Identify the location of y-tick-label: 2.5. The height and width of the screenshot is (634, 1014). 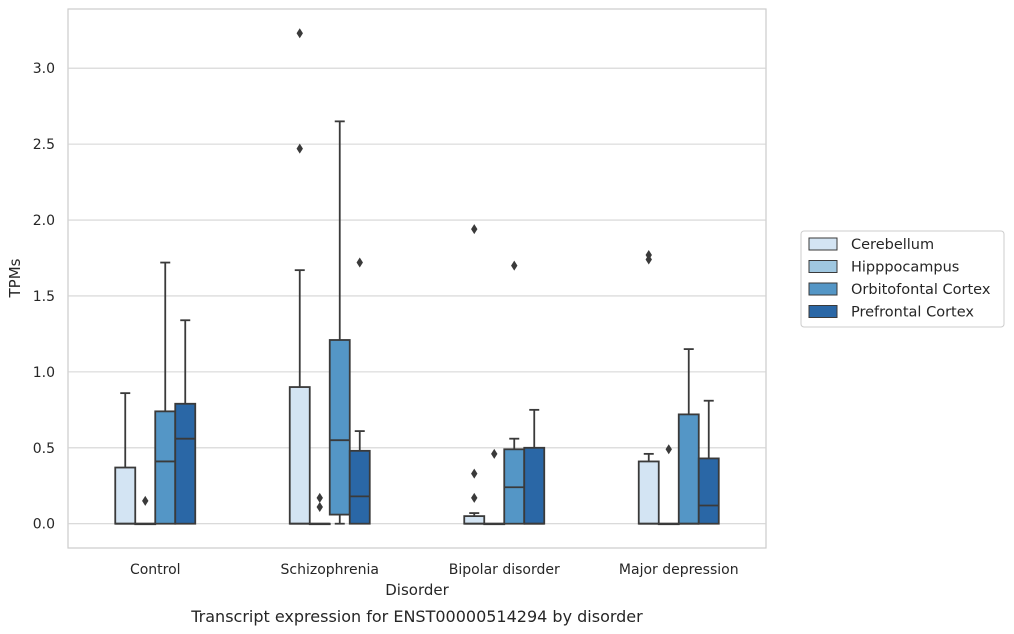
(44, 145).